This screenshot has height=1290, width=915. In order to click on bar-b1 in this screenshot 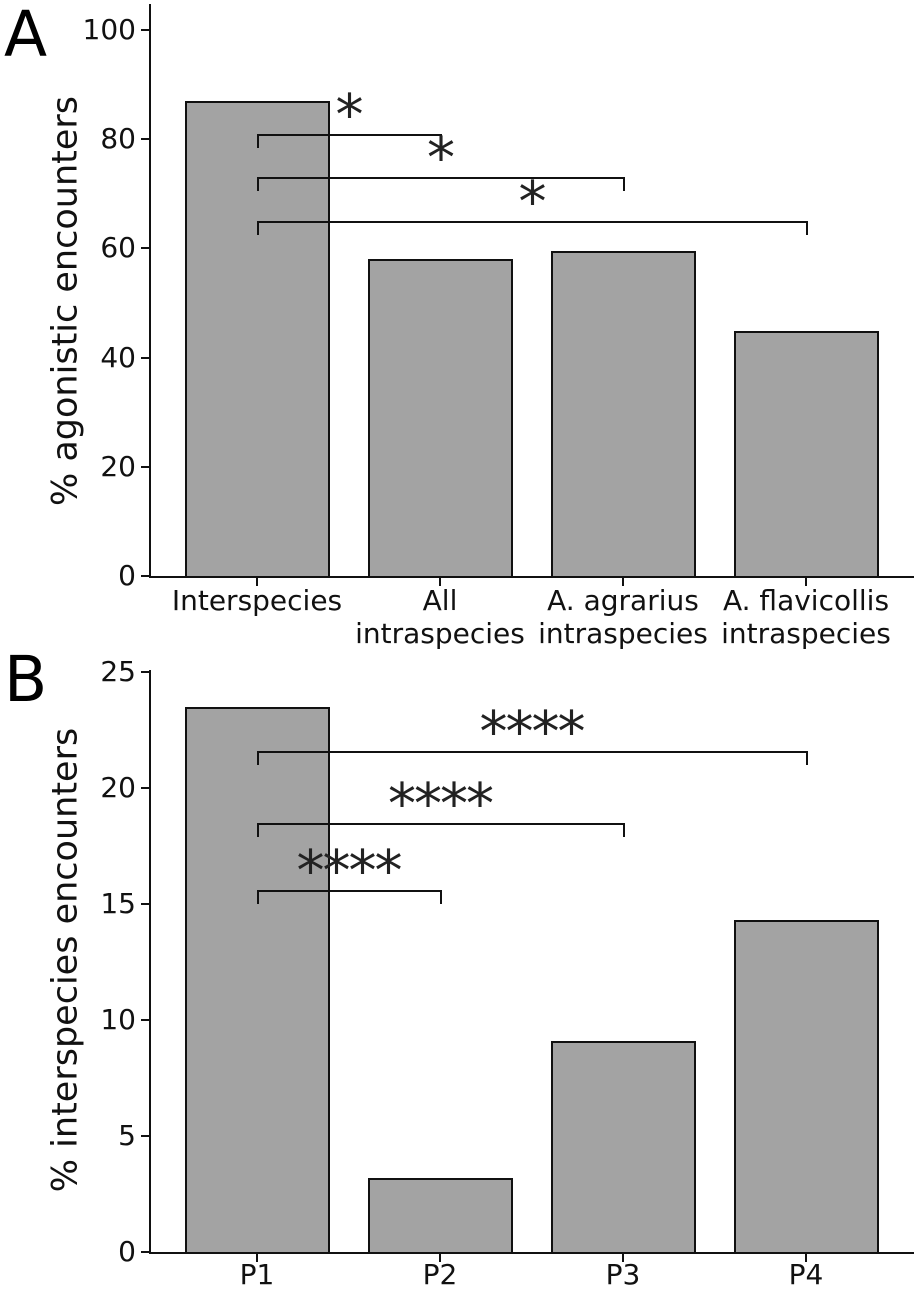, I will do `click(257, 980)`.